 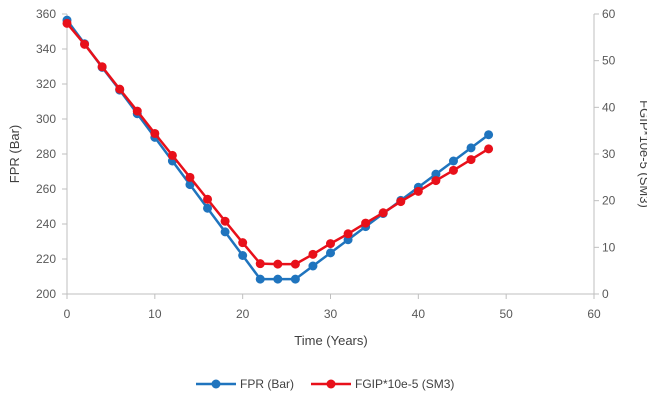 I want to click on x-axis-title: Time (Years), so click(x=330, y=340).